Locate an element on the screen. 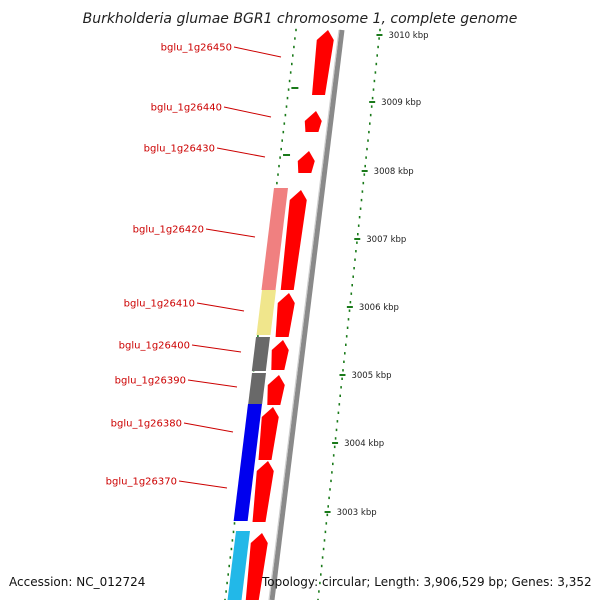 The width and height of the screenshot is (600, 600). gene-label: bglu_1g26410 is located at coordinates (159, 304).